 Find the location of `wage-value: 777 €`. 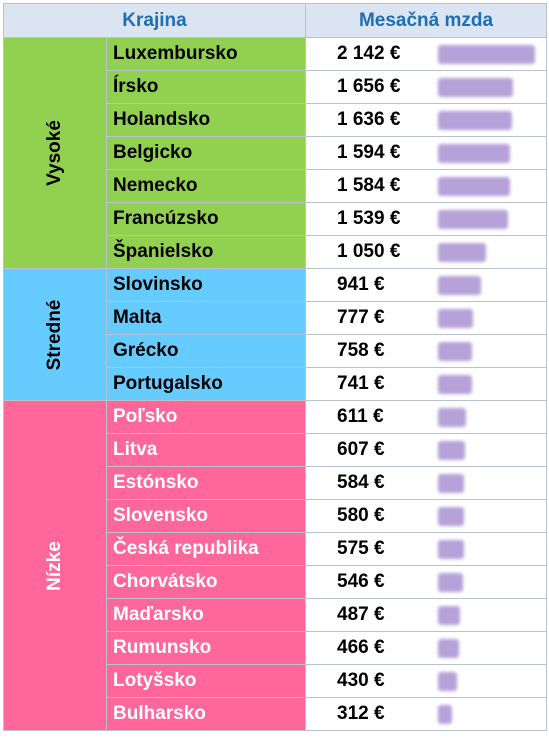

wage-value: 777 € is located at coordinates (361, 317).